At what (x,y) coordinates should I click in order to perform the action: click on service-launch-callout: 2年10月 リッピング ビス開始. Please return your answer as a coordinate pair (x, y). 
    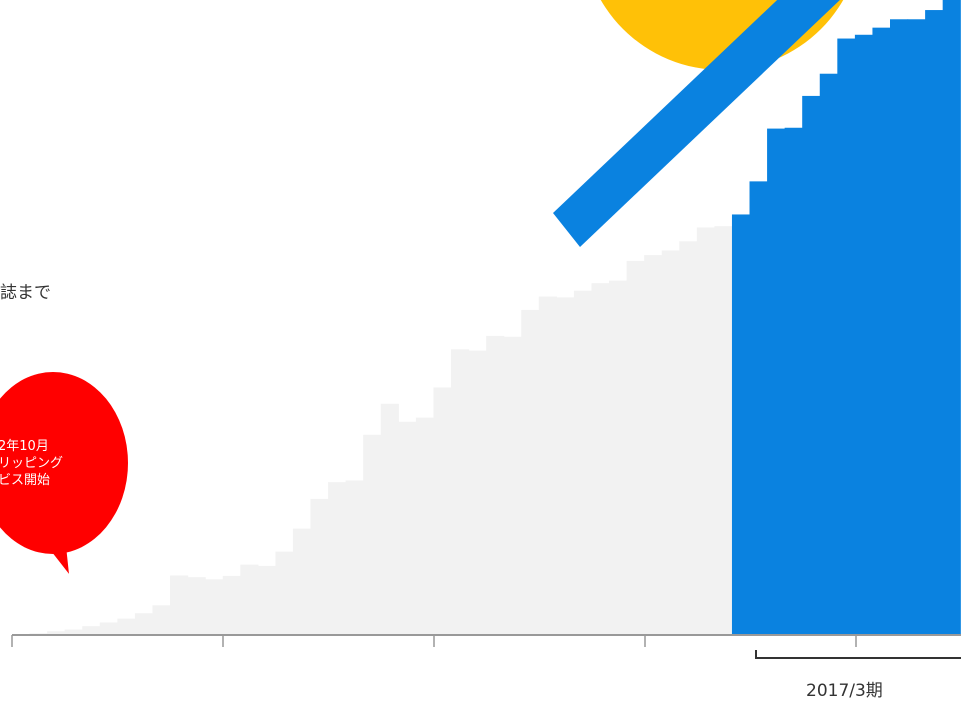
    Looking at the image, I should click on (64, 476).